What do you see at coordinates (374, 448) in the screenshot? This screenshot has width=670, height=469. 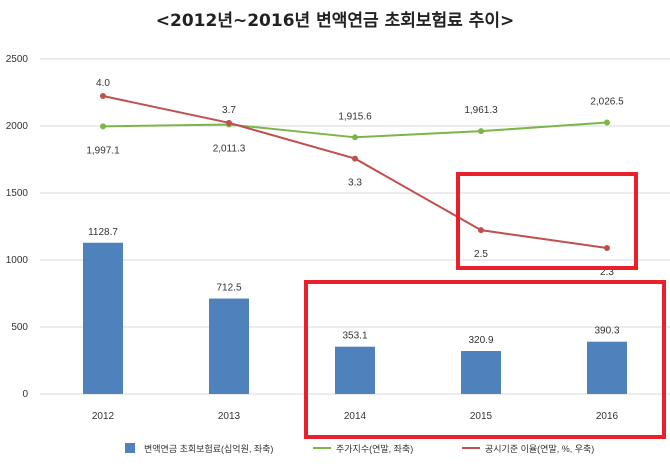 I see `legend-label: 주가지수(연말, 좌축)` at bounding box center [374, 448].